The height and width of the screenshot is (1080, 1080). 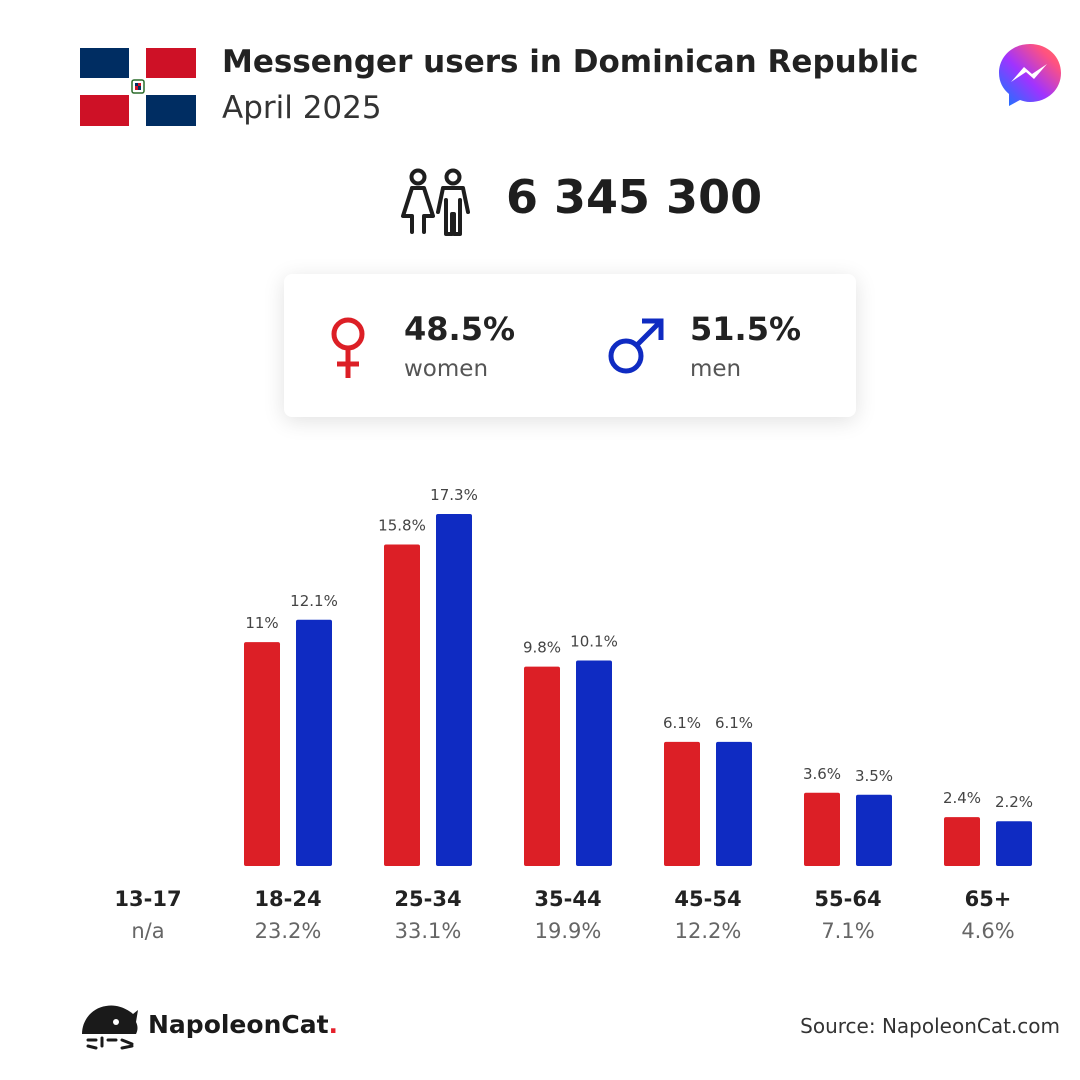 I want to click on data-label-men-18-24: 12.1%, so click(x=314, y=601).